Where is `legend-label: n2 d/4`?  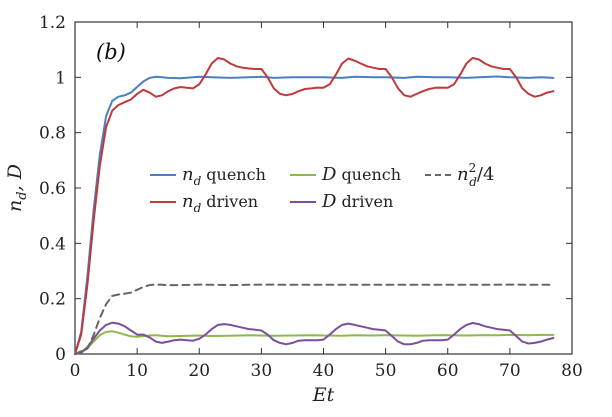 legend-label: n2 d/4 is located at coordinates (475, 175).